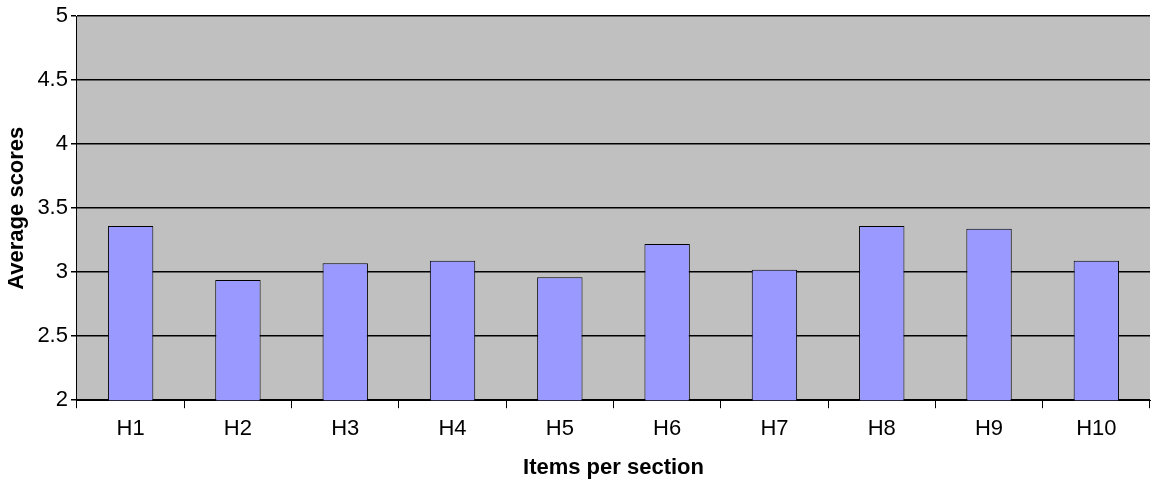 The width and height of the screenshot is (1156, 485). I want to click on x-tick-label: H4, so click(452, 428).